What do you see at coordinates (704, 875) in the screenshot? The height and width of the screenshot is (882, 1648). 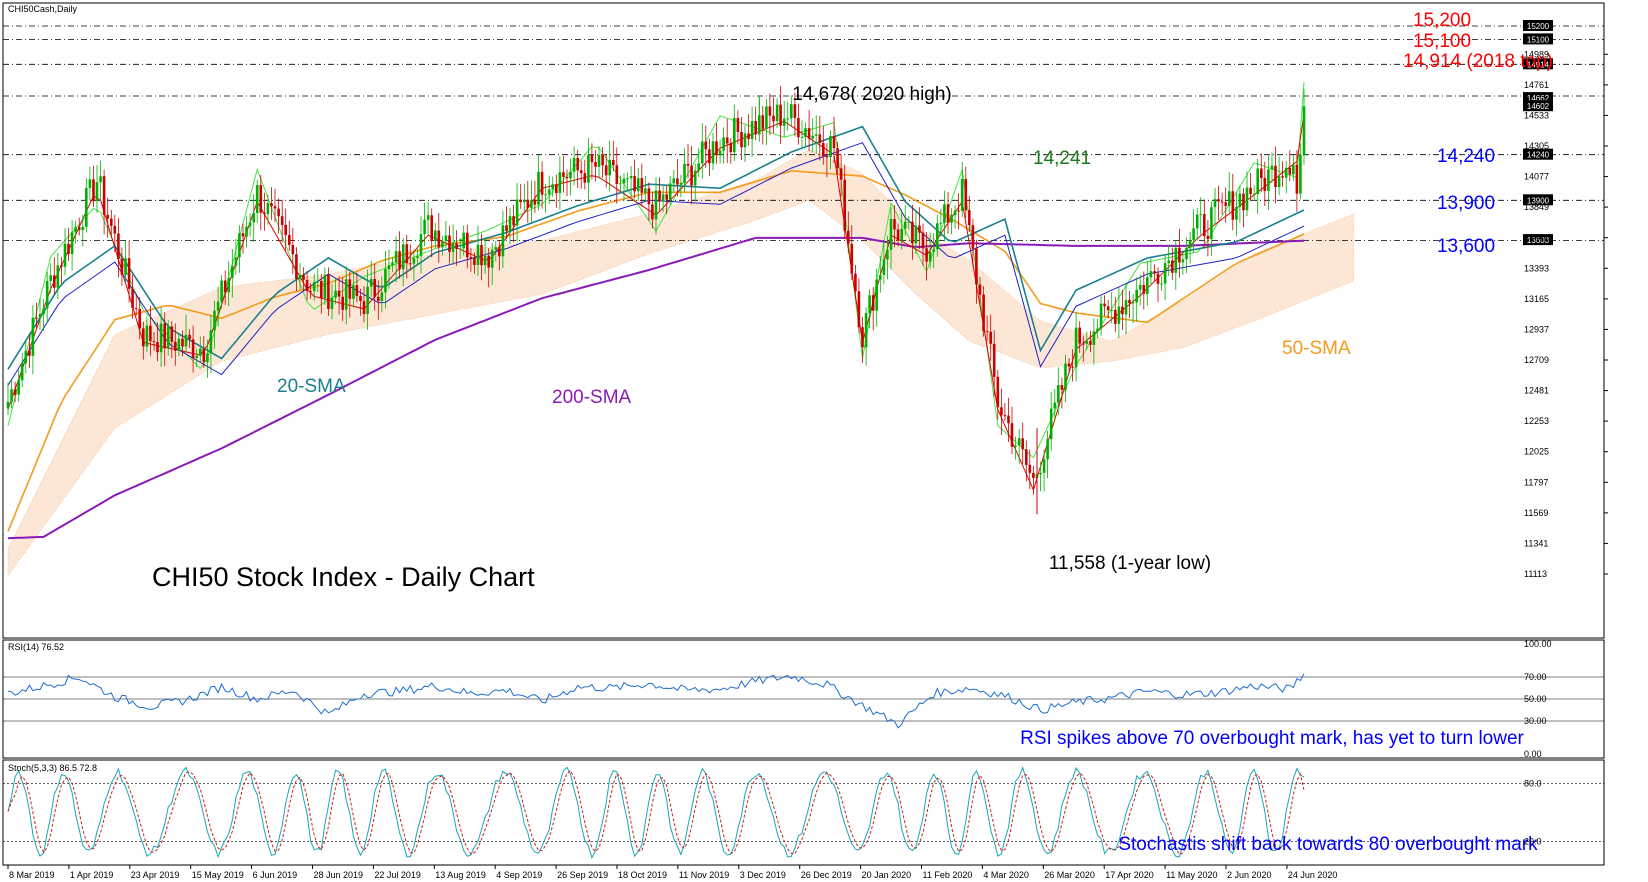 I see `x-tick-label: 11 Nov 2019` at bounding box center [704, 875].